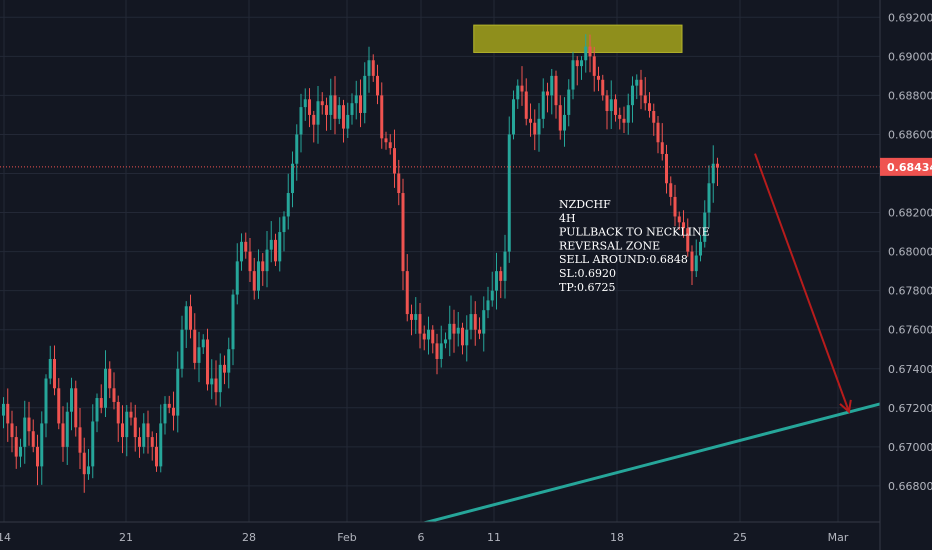 Image resolution: width=932 pixels, height=550 pixels. I want to click on resistance-zone-box, so click(578, 38).